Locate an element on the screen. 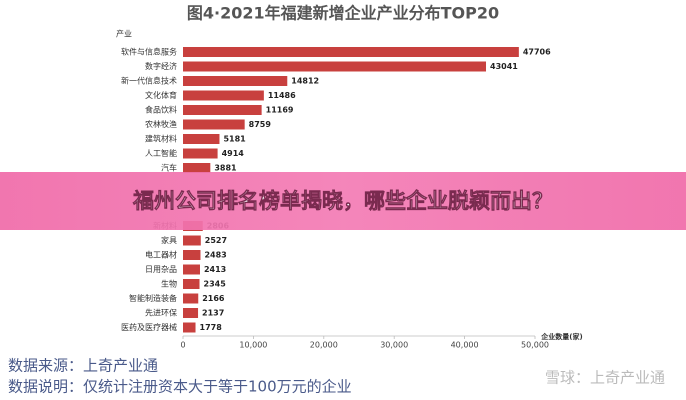  y-tick-label: 先进环保 is located at coordinates (161, 313).